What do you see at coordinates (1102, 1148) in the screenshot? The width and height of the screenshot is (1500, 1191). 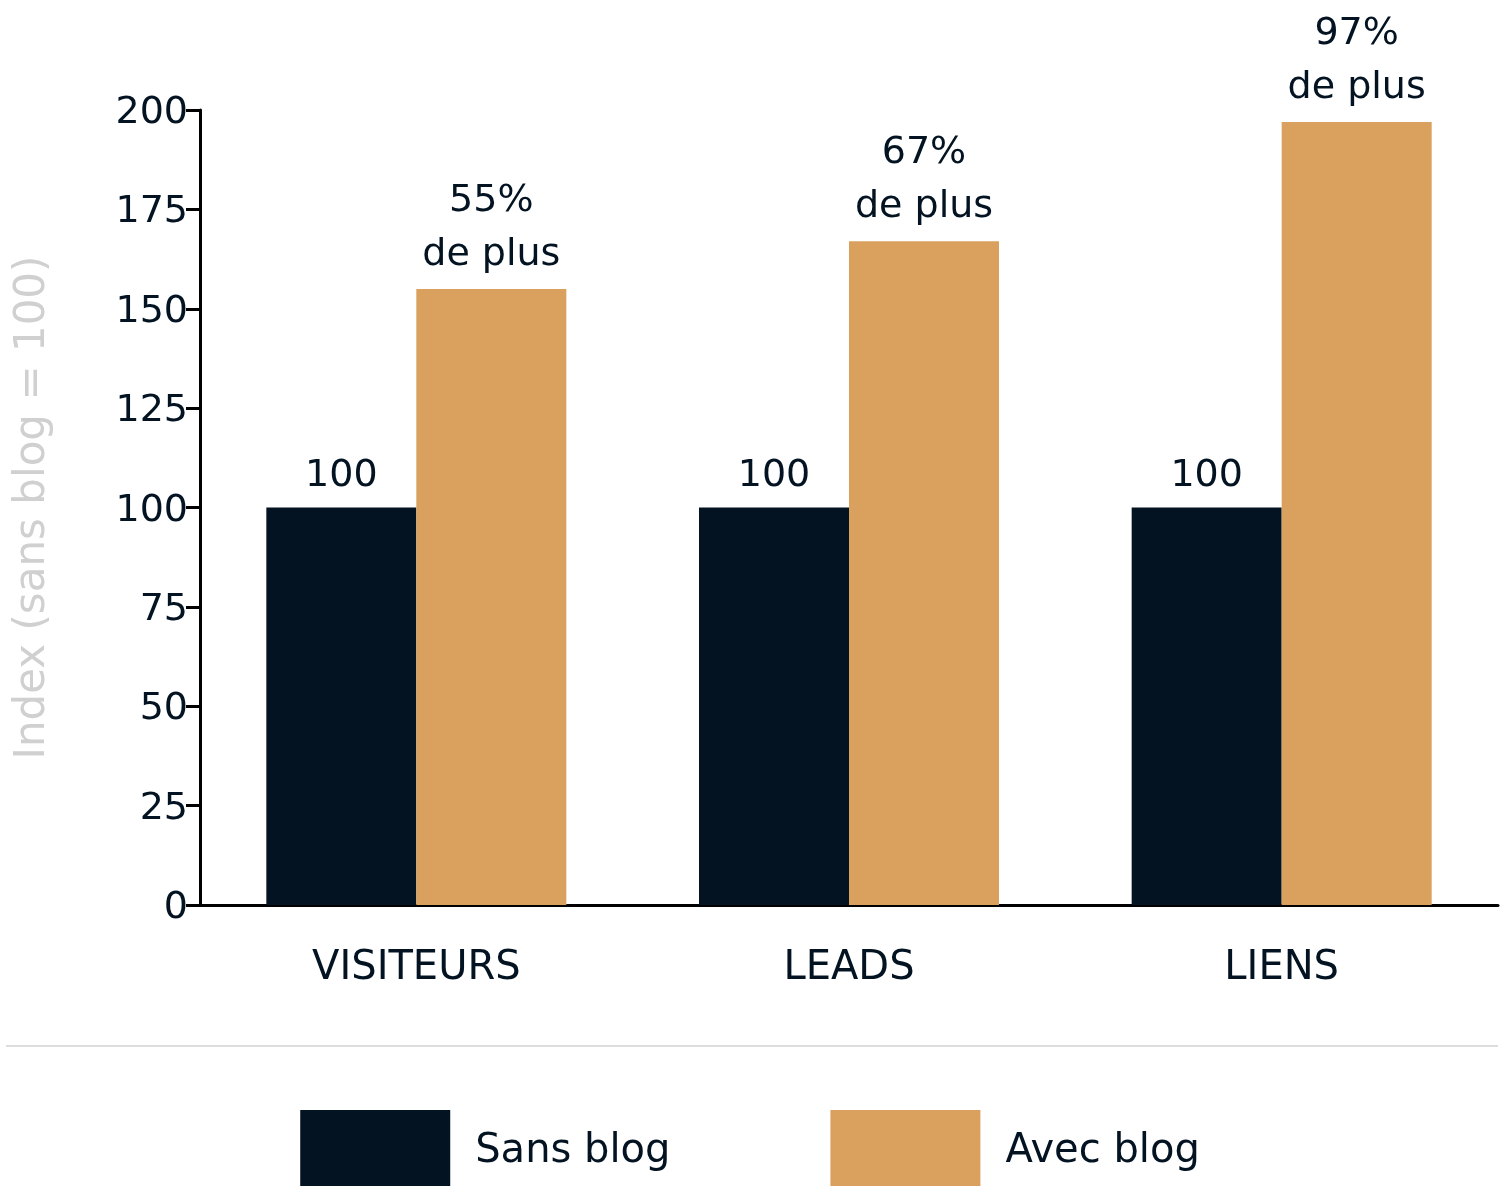 I see `legend-label: Avec blog` at bounding box center [1102, 1148].